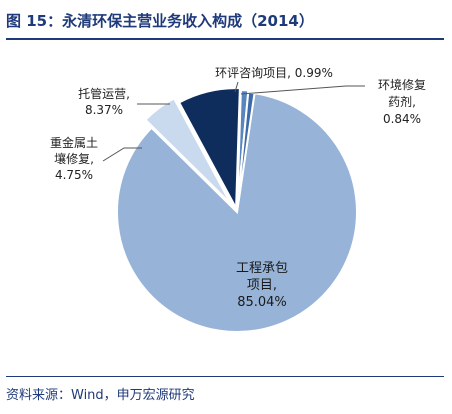 The height and width of the screenshot is (414, 452). I want to click on slice-label-line: 托管运营,, so click(104, 93).